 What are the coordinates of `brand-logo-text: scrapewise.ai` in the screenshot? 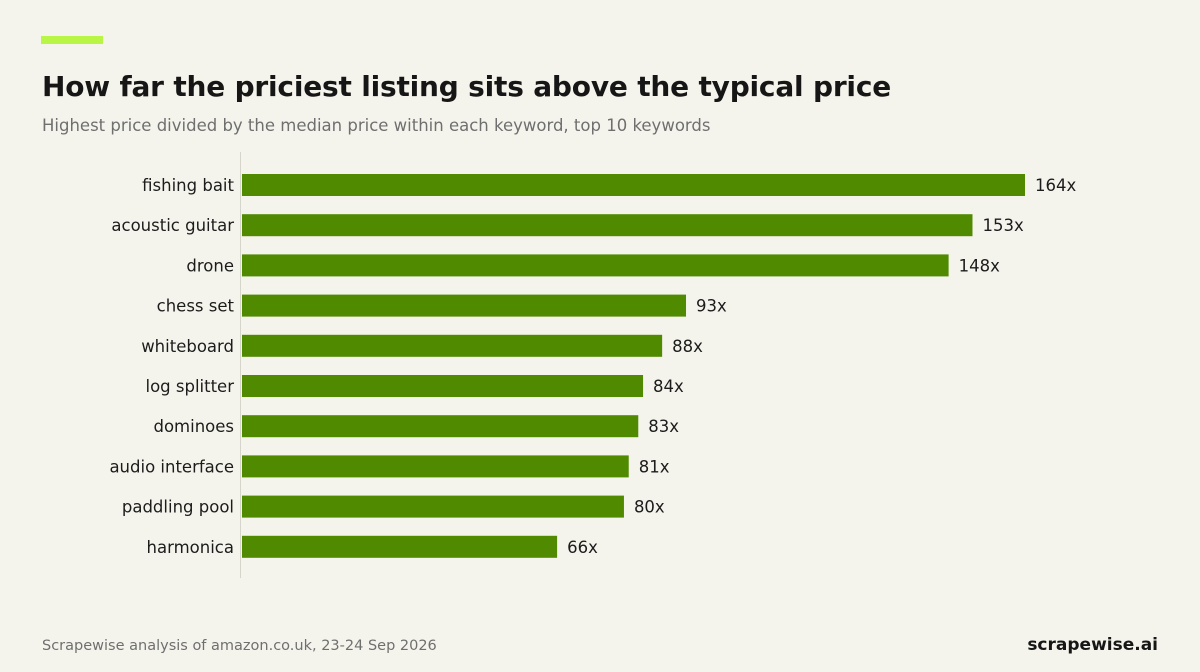 It's located at (1092, 645).